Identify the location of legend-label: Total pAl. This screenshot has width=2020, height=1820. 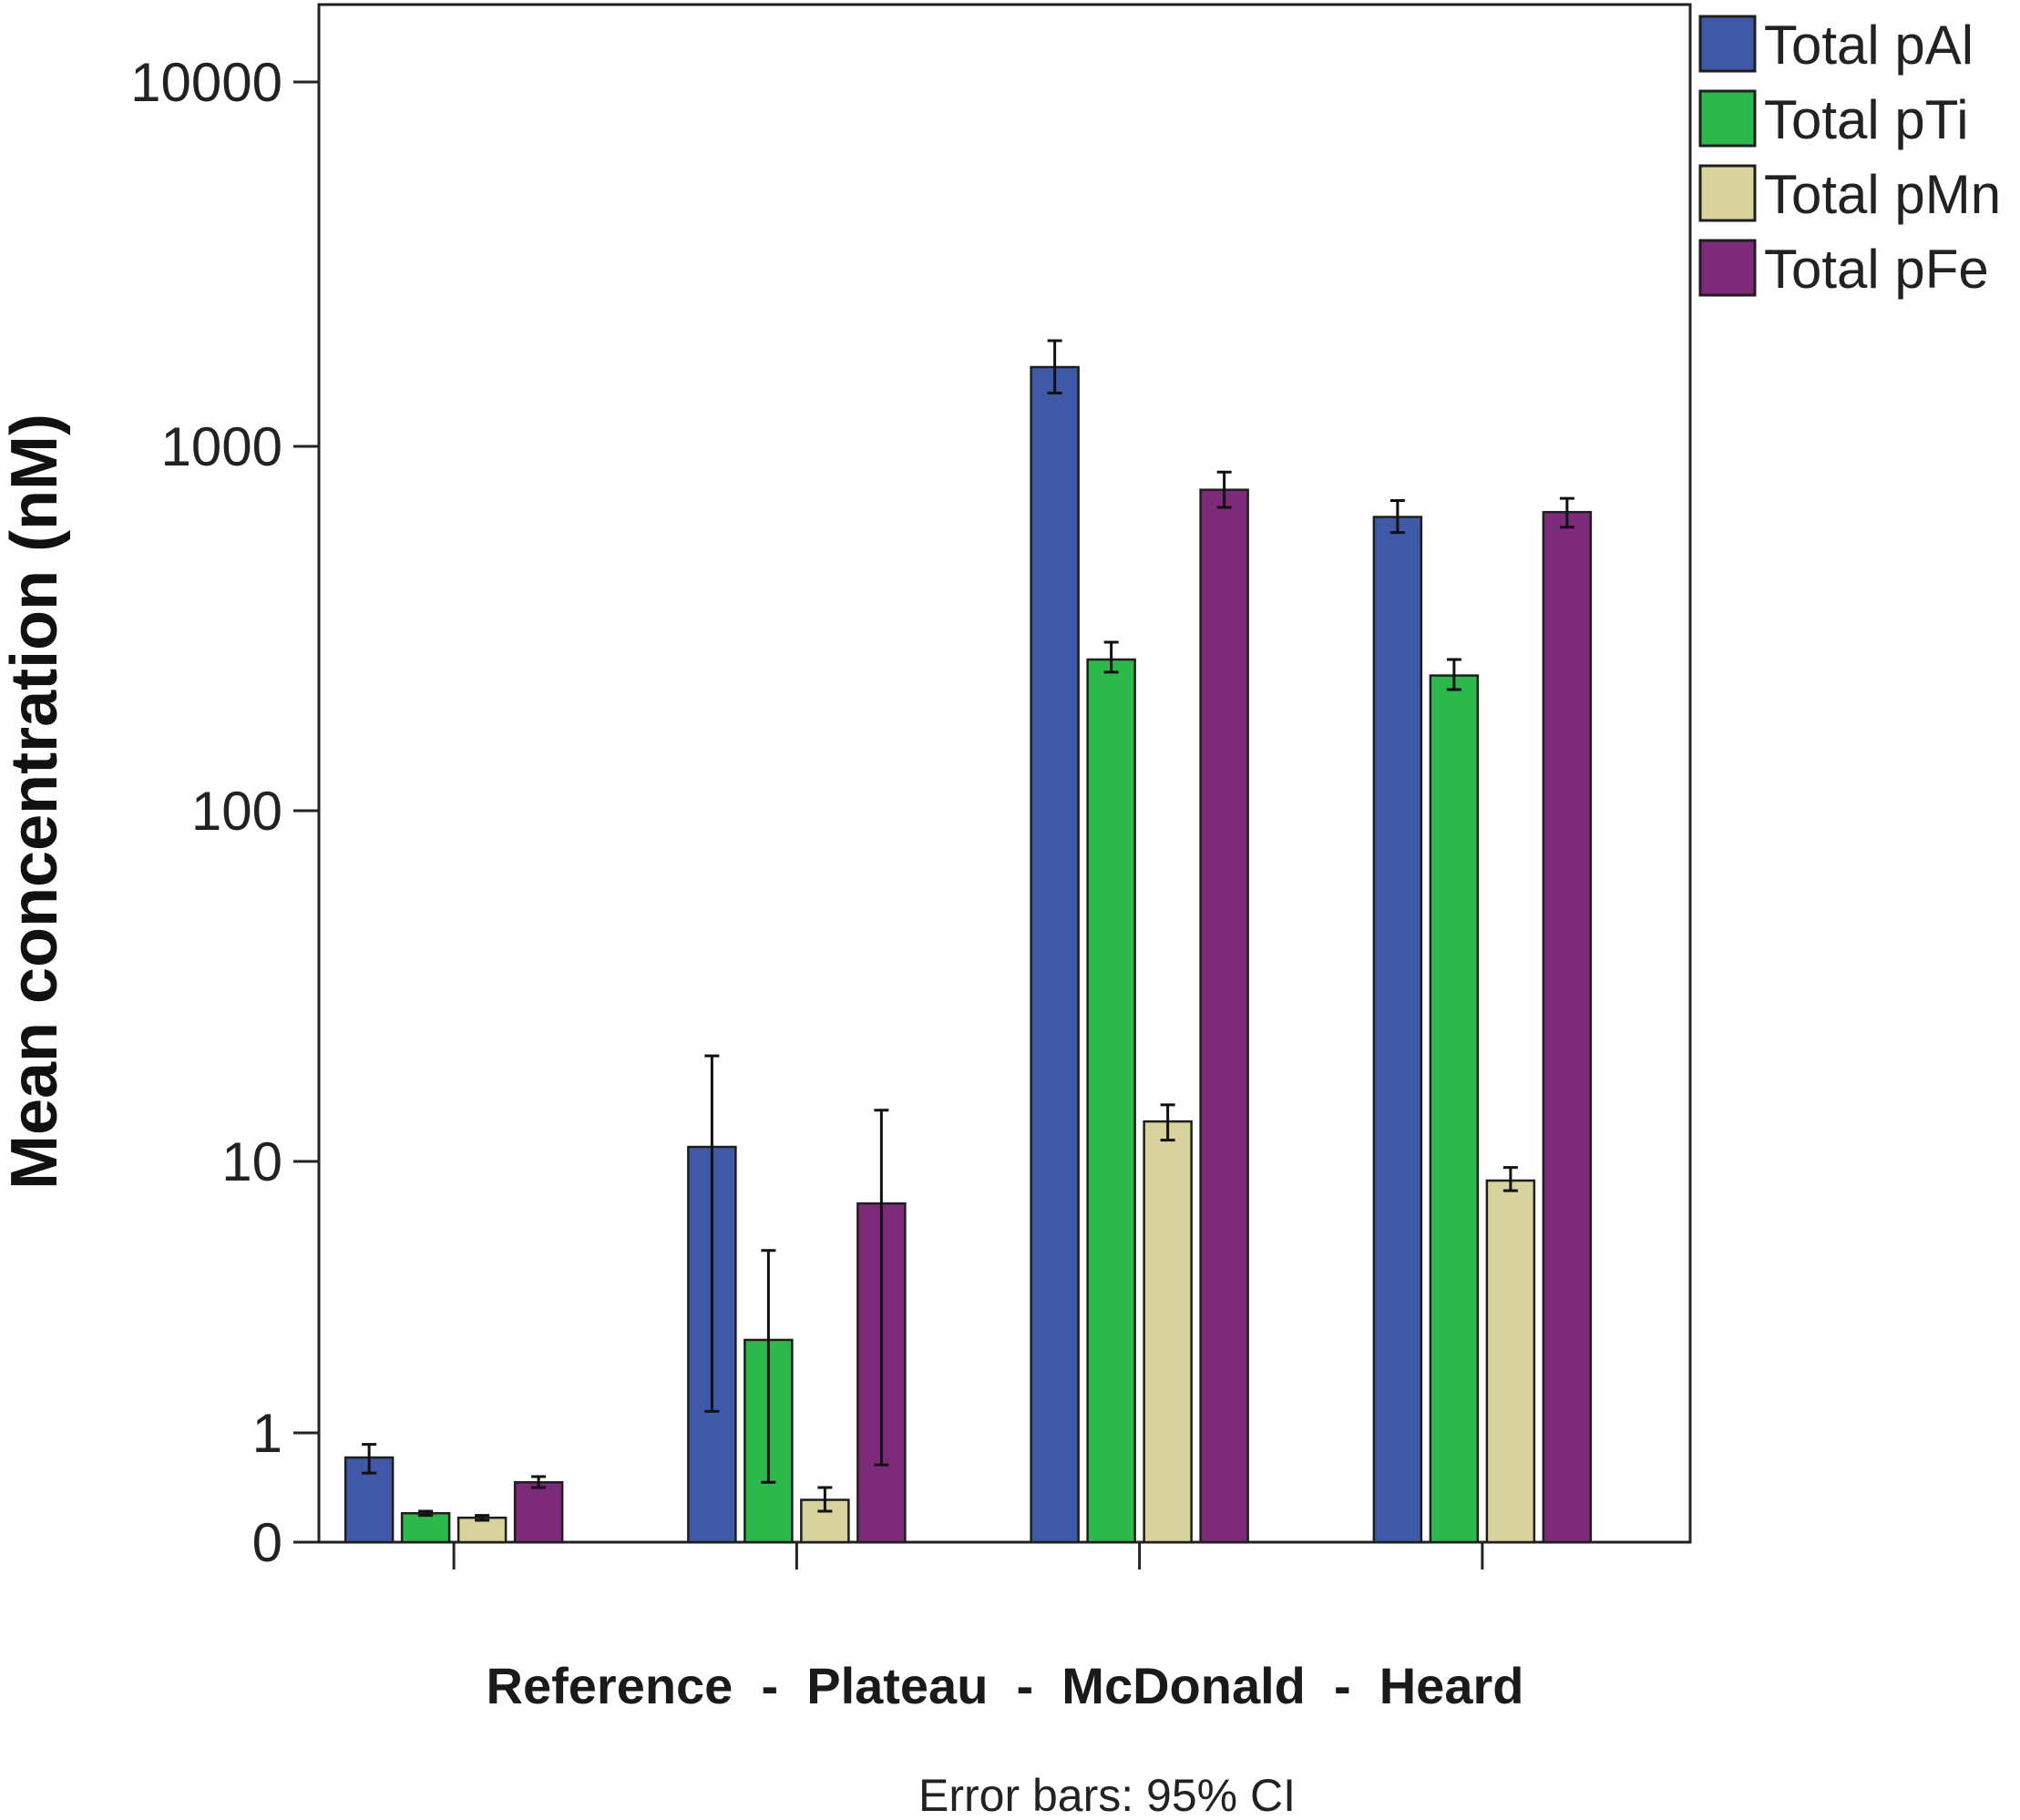
(1869, 45).